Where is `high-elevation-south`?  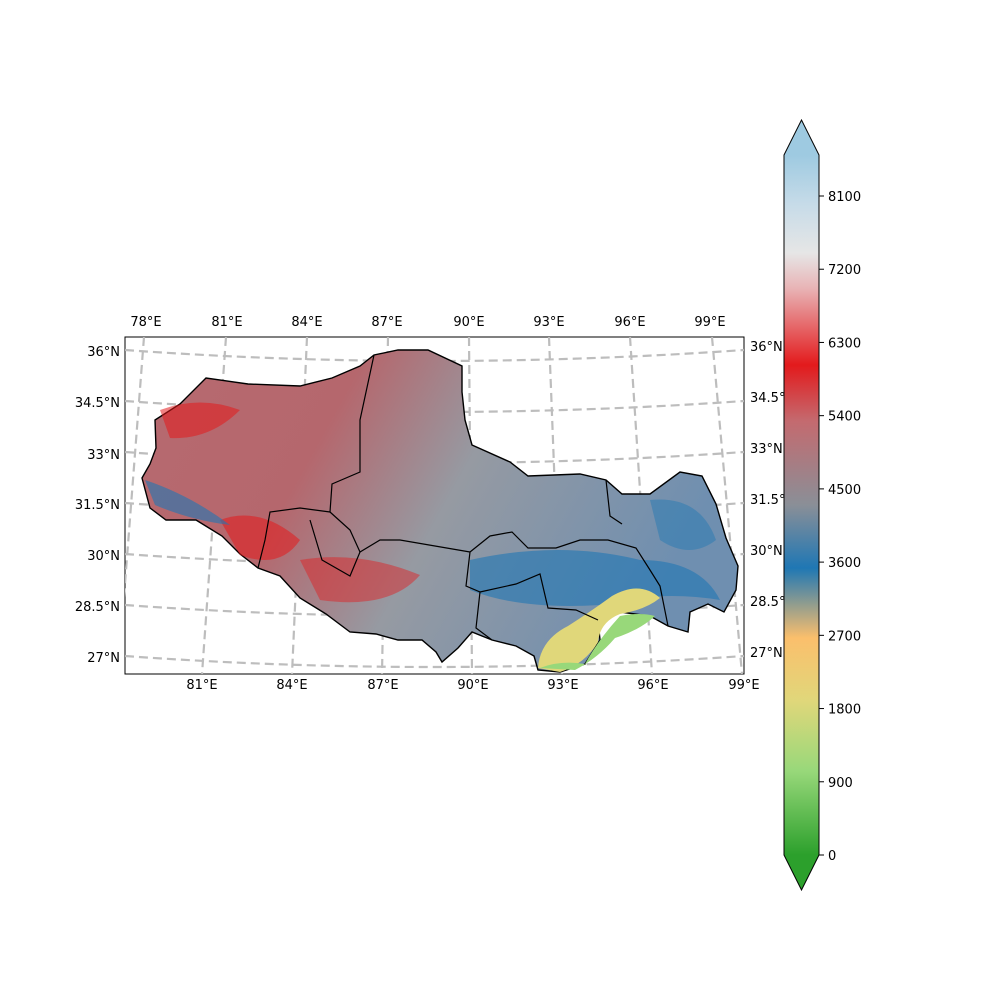
high-elevation-south is located at coordinates (360, 580).